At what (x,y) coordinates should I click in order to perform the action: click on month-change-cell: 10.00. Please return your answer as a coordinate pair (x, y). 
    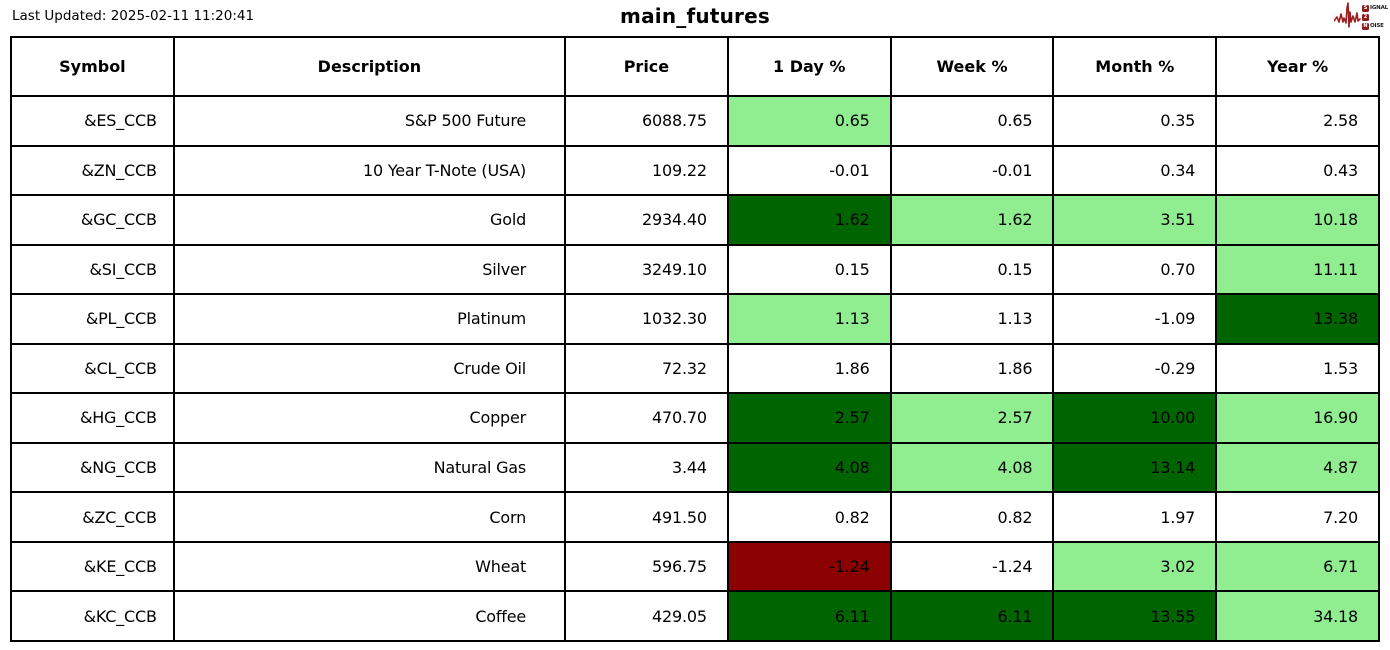
    Looking at the image, I should click on (1135, 418).